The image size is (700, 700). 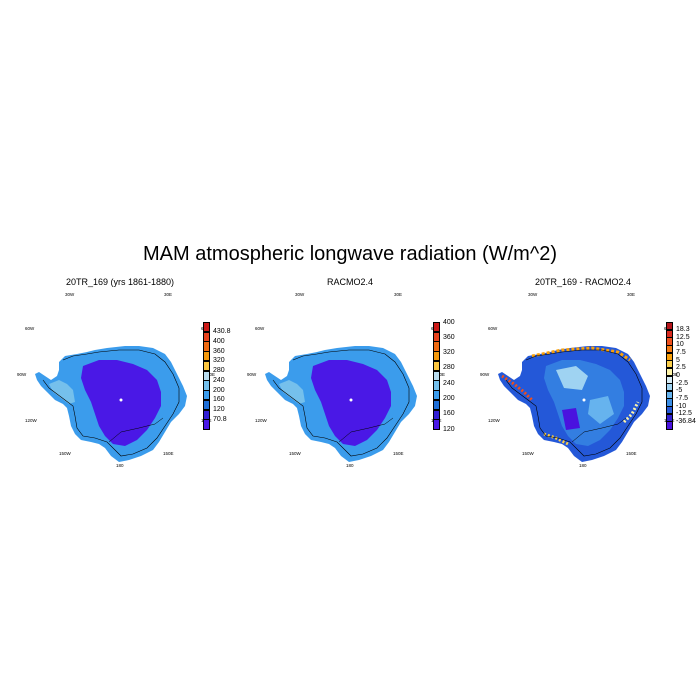 I want to click on panel-title: RACMO2.4, so click(x=349, y=282).